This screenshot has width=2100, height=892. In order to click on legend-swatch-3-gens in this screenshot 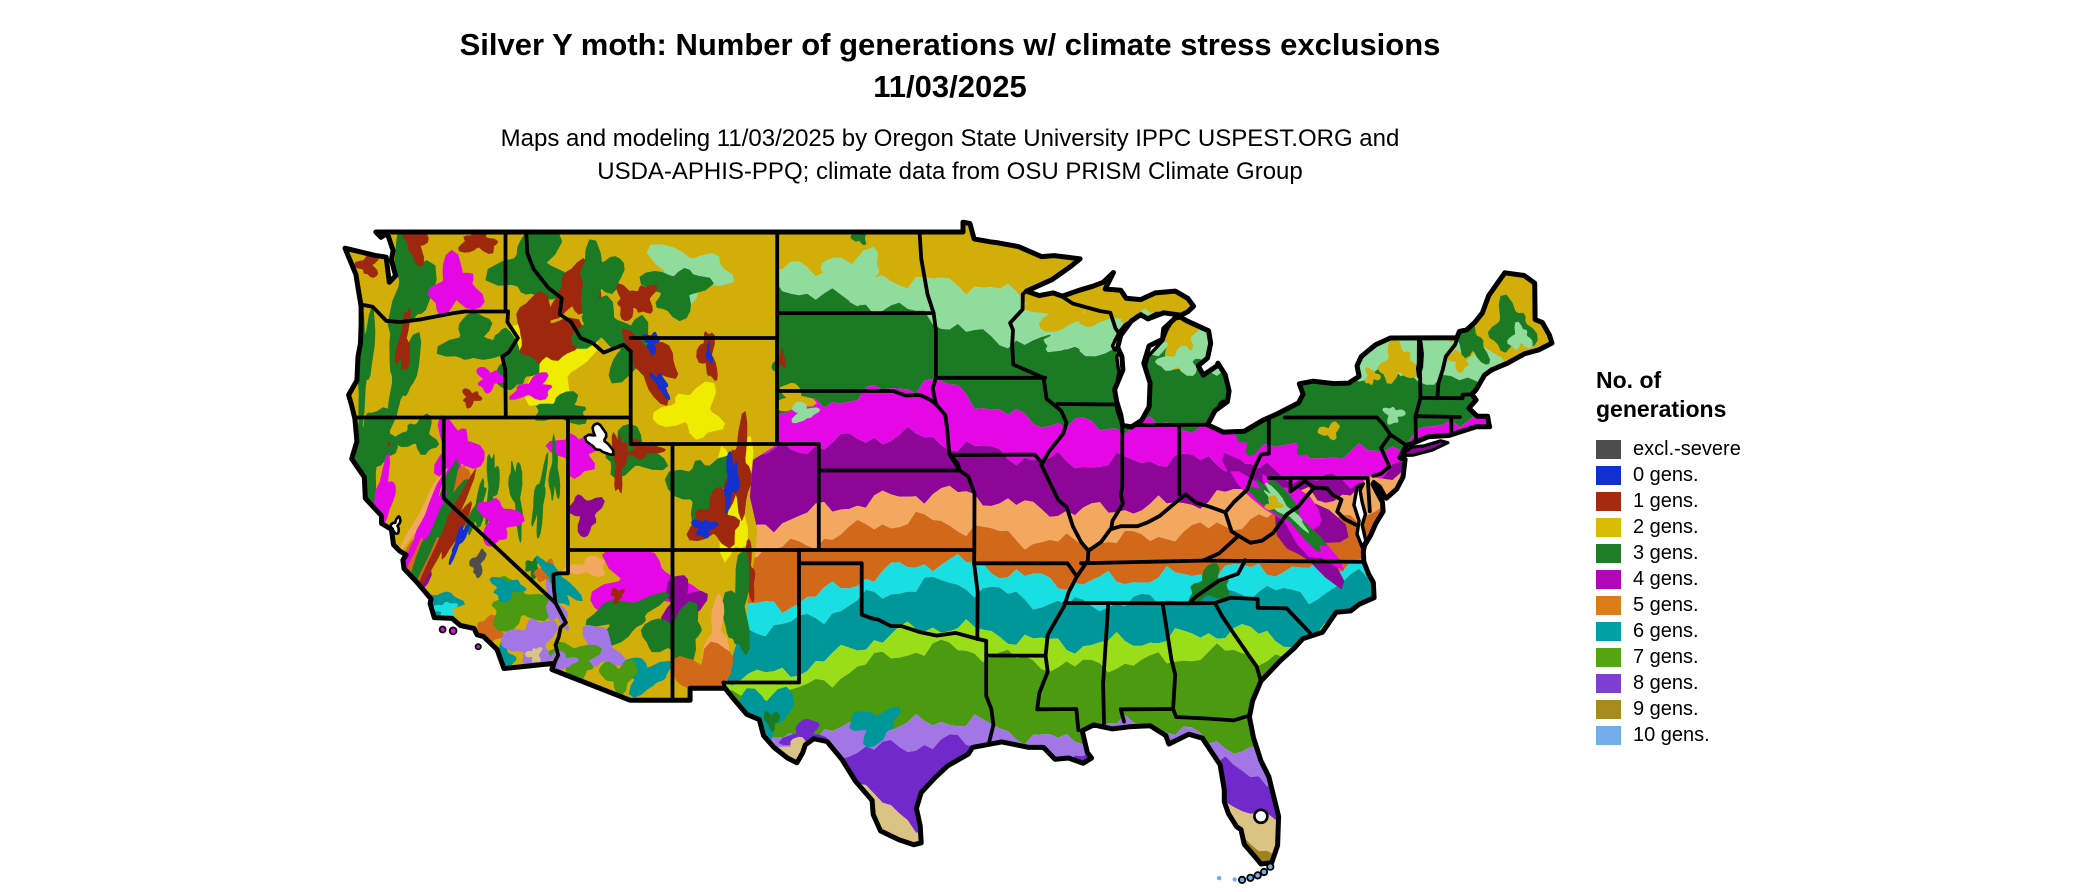, I will do `click(1608, 553)`.